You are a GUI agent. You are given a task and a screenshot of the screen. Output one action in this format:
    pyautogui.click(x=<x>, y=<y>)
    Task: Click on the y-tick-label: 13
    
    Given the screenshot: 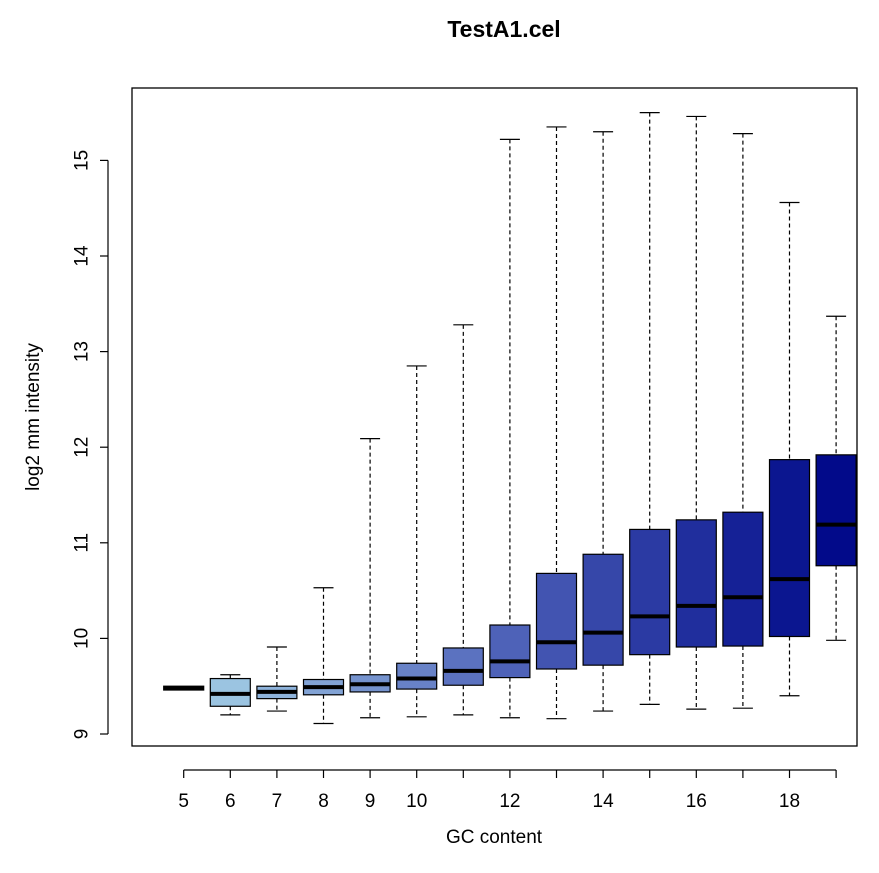 What is the action you would take?
    pyautogui.click(x=82, y=351)
    